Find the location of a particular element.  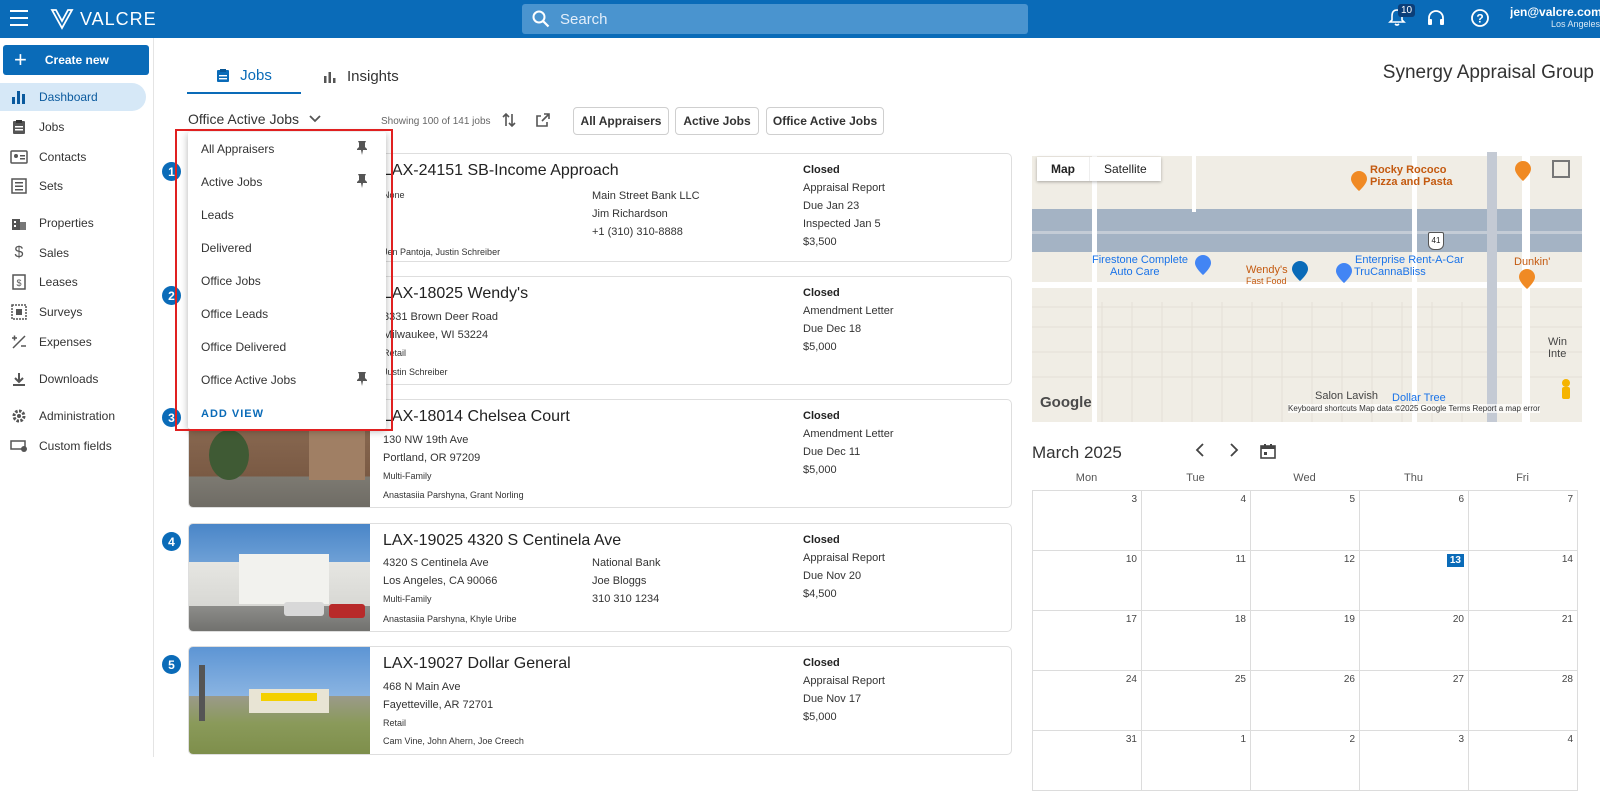

calendar-day-number: 5 is located at coordinates (1352, 499).